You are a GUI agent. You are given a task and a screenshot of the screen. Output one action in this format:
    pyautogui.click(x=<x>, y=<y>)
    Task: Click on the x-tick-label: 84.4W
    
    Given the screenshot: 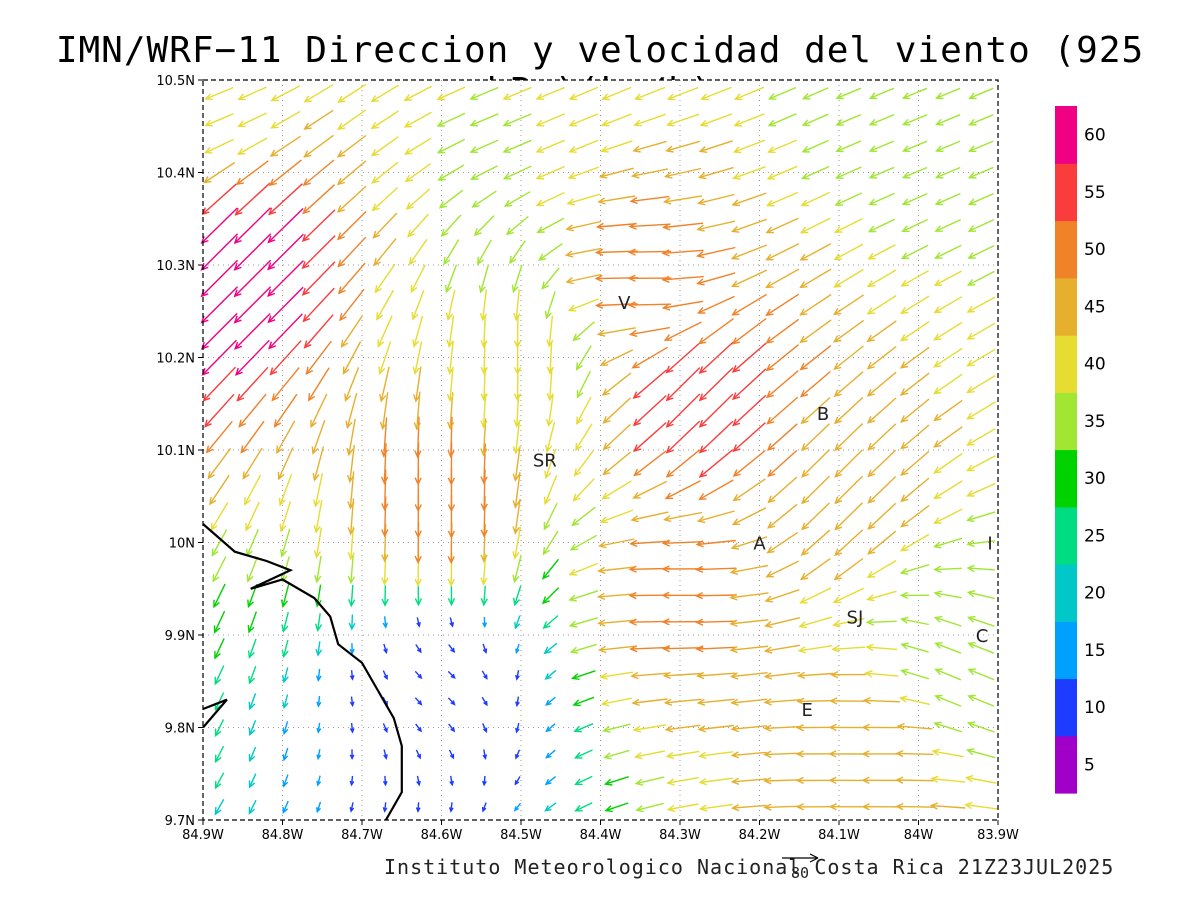 What is the action you would take?
    pyautogui.click(x=601, y=835)
    